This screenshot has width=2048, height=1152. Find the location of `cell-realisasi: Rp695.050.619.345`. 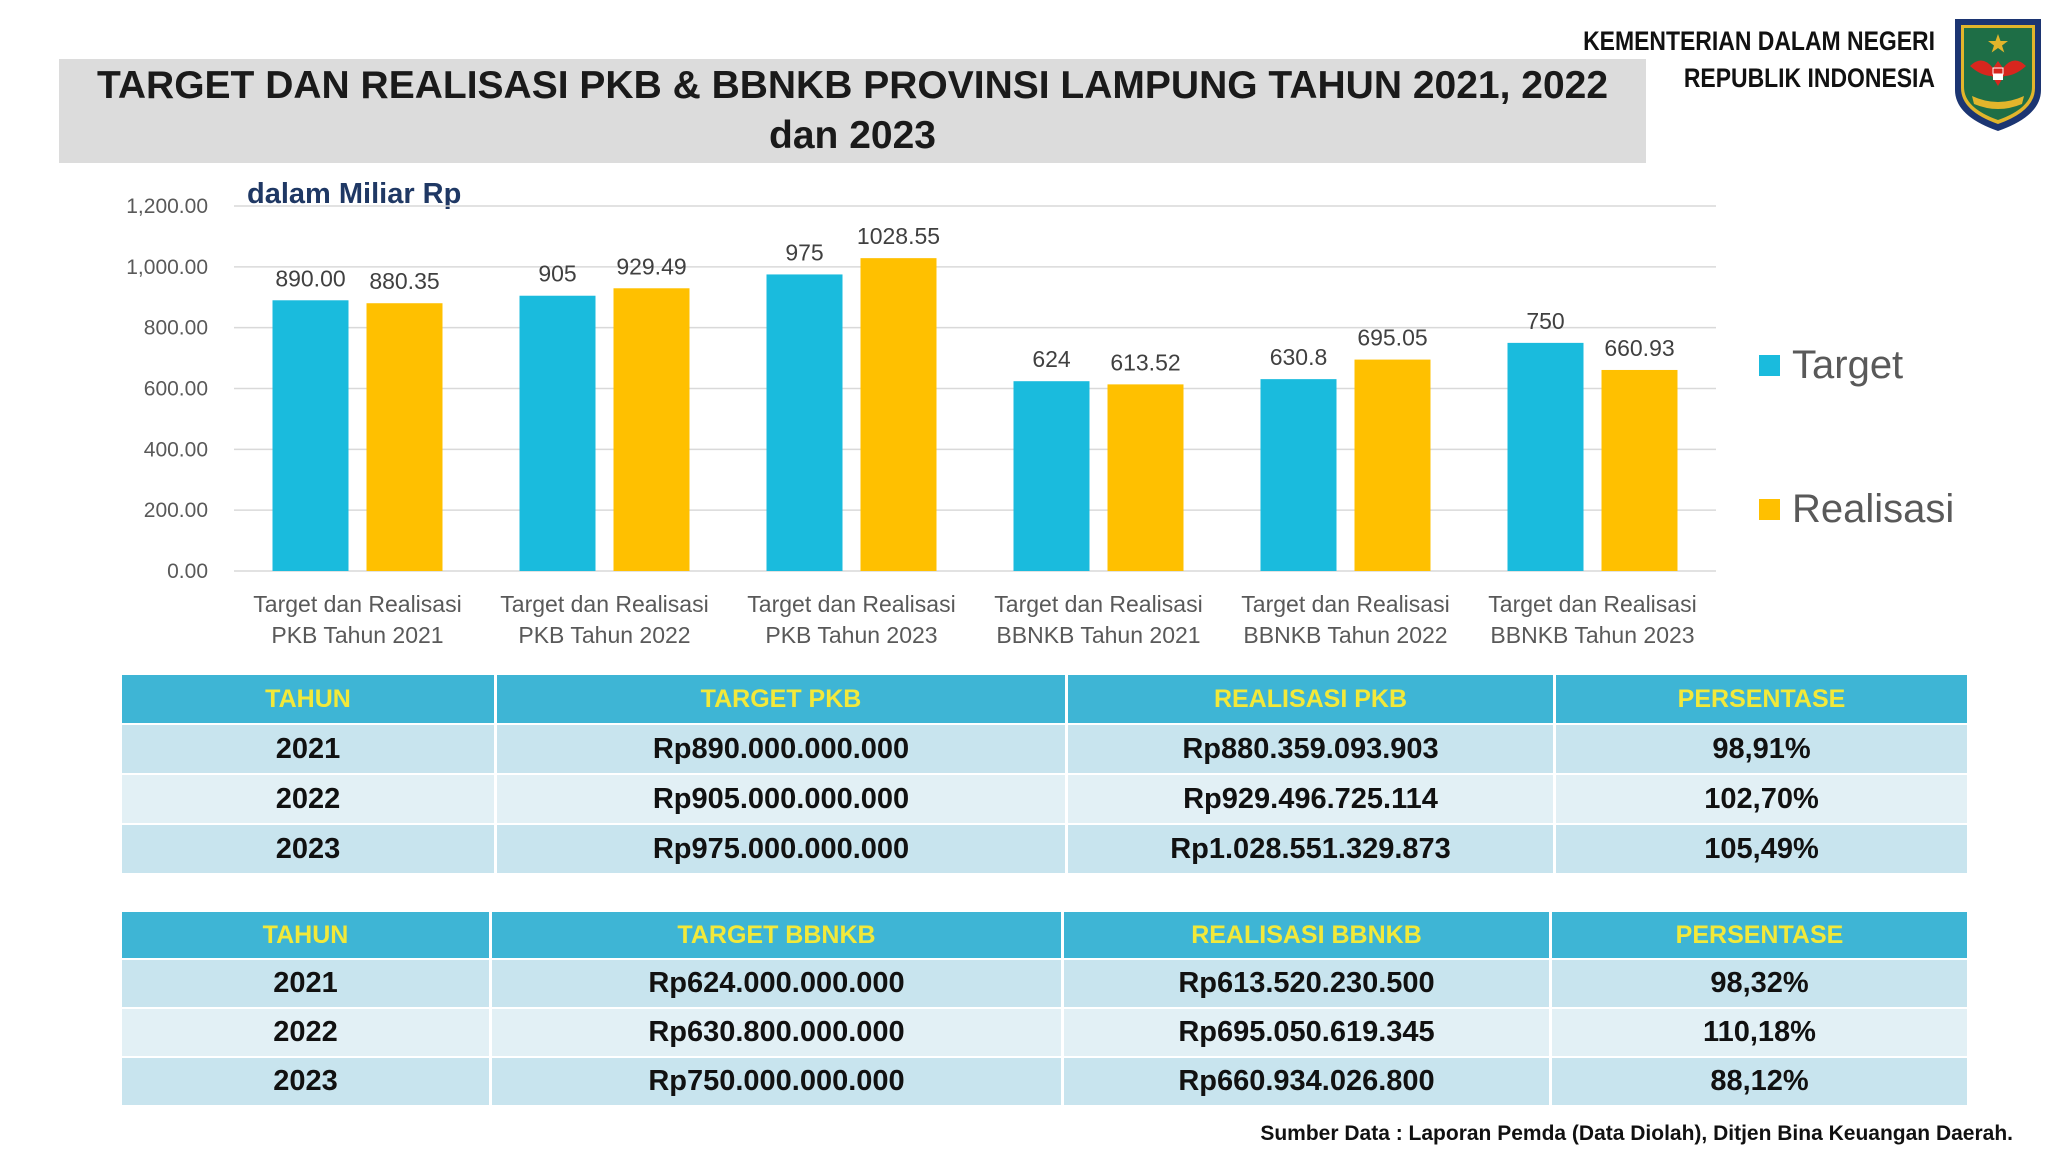

cell-realisasi: Rp695.050.619.345 is located at coordinates (1306, 1032).